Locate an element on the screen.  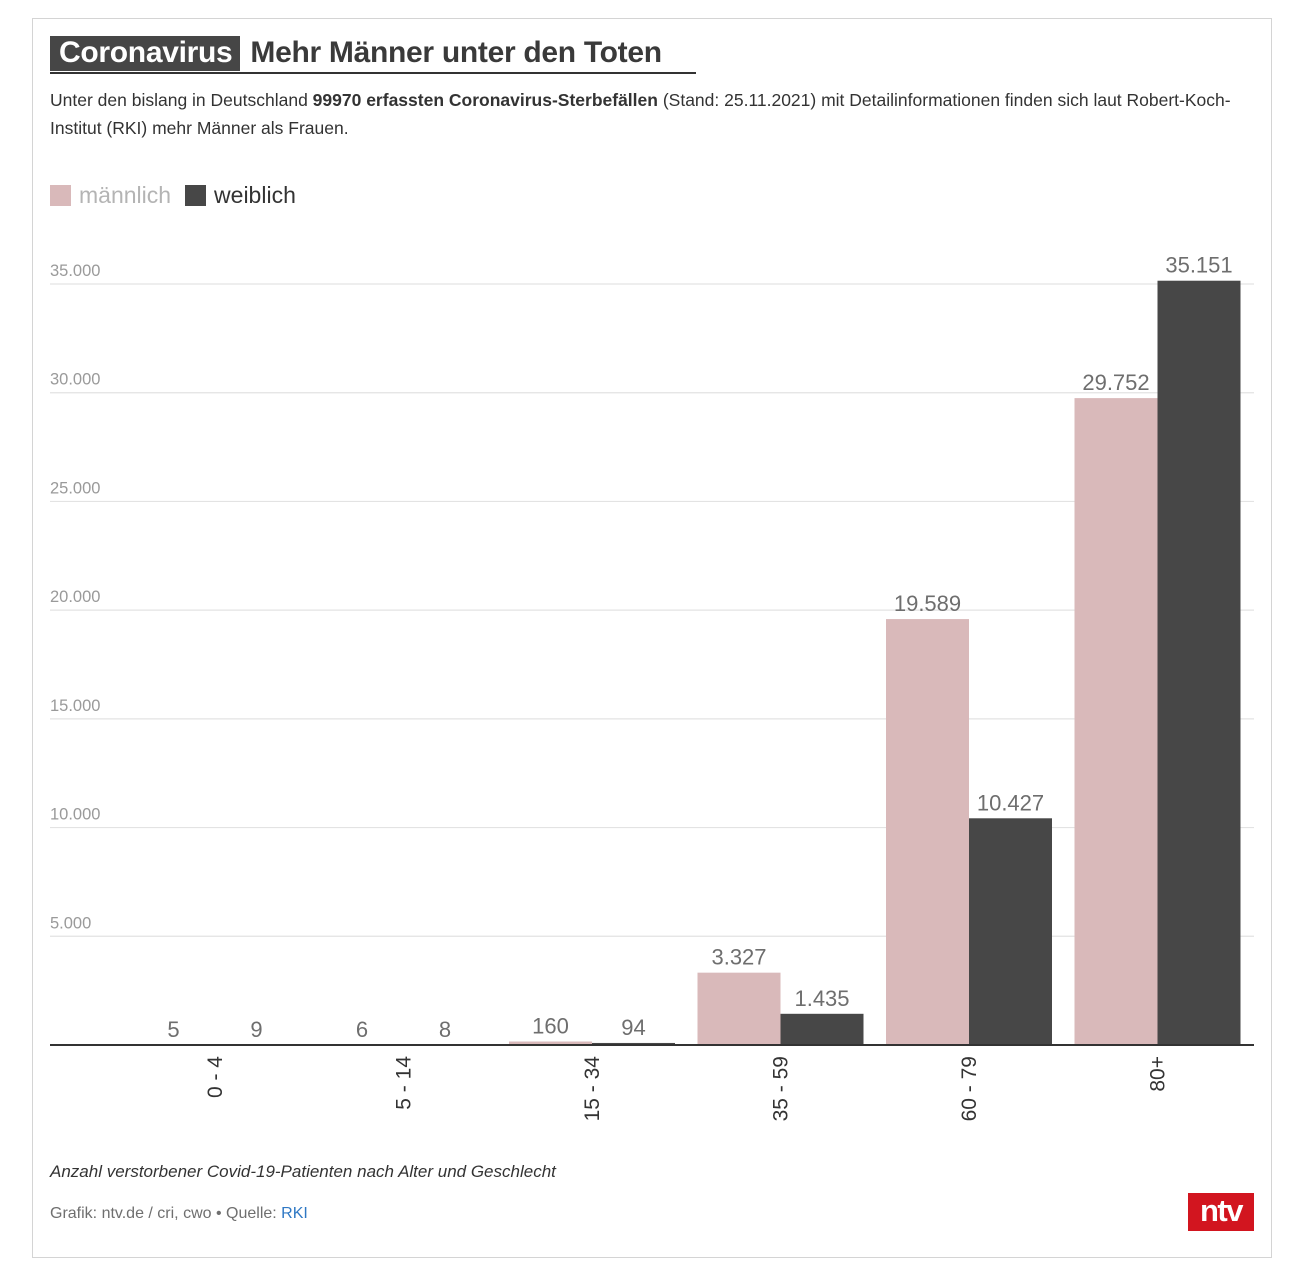
y-tick-label: 30.000 is located at coordinates (75, 380).